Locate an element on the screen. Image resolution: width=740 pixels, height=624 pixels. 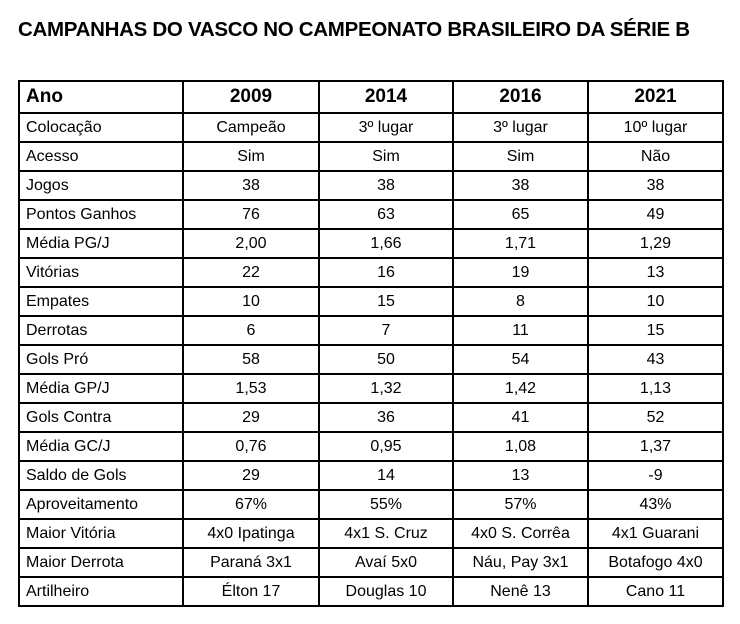
header-cell-2021: 2021 is located at coordinates (655, 97).